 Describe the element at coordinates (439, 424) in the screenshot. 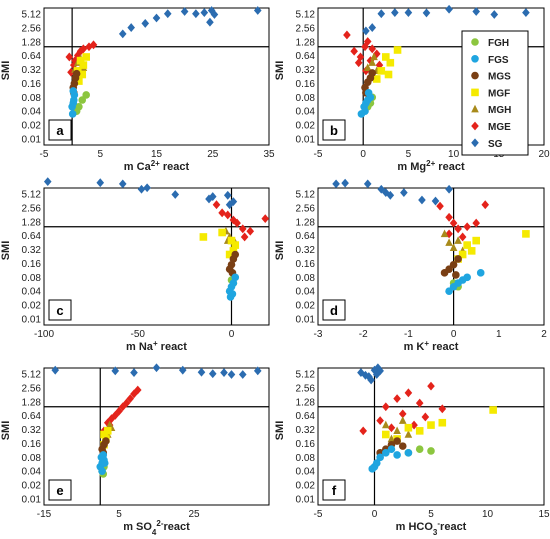

I see `series-mgf` at that location.